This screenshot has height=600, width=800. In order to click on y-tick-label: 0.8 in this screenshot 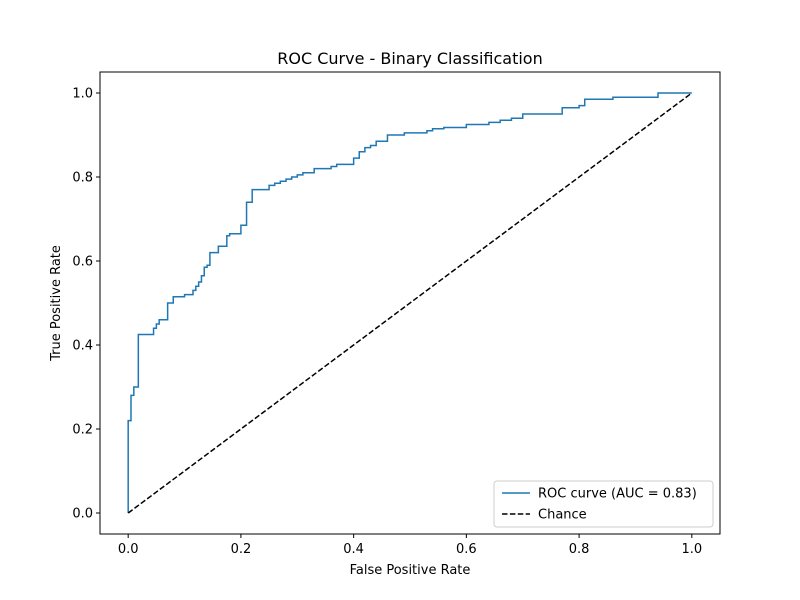, I will do `click(82, 178)`.